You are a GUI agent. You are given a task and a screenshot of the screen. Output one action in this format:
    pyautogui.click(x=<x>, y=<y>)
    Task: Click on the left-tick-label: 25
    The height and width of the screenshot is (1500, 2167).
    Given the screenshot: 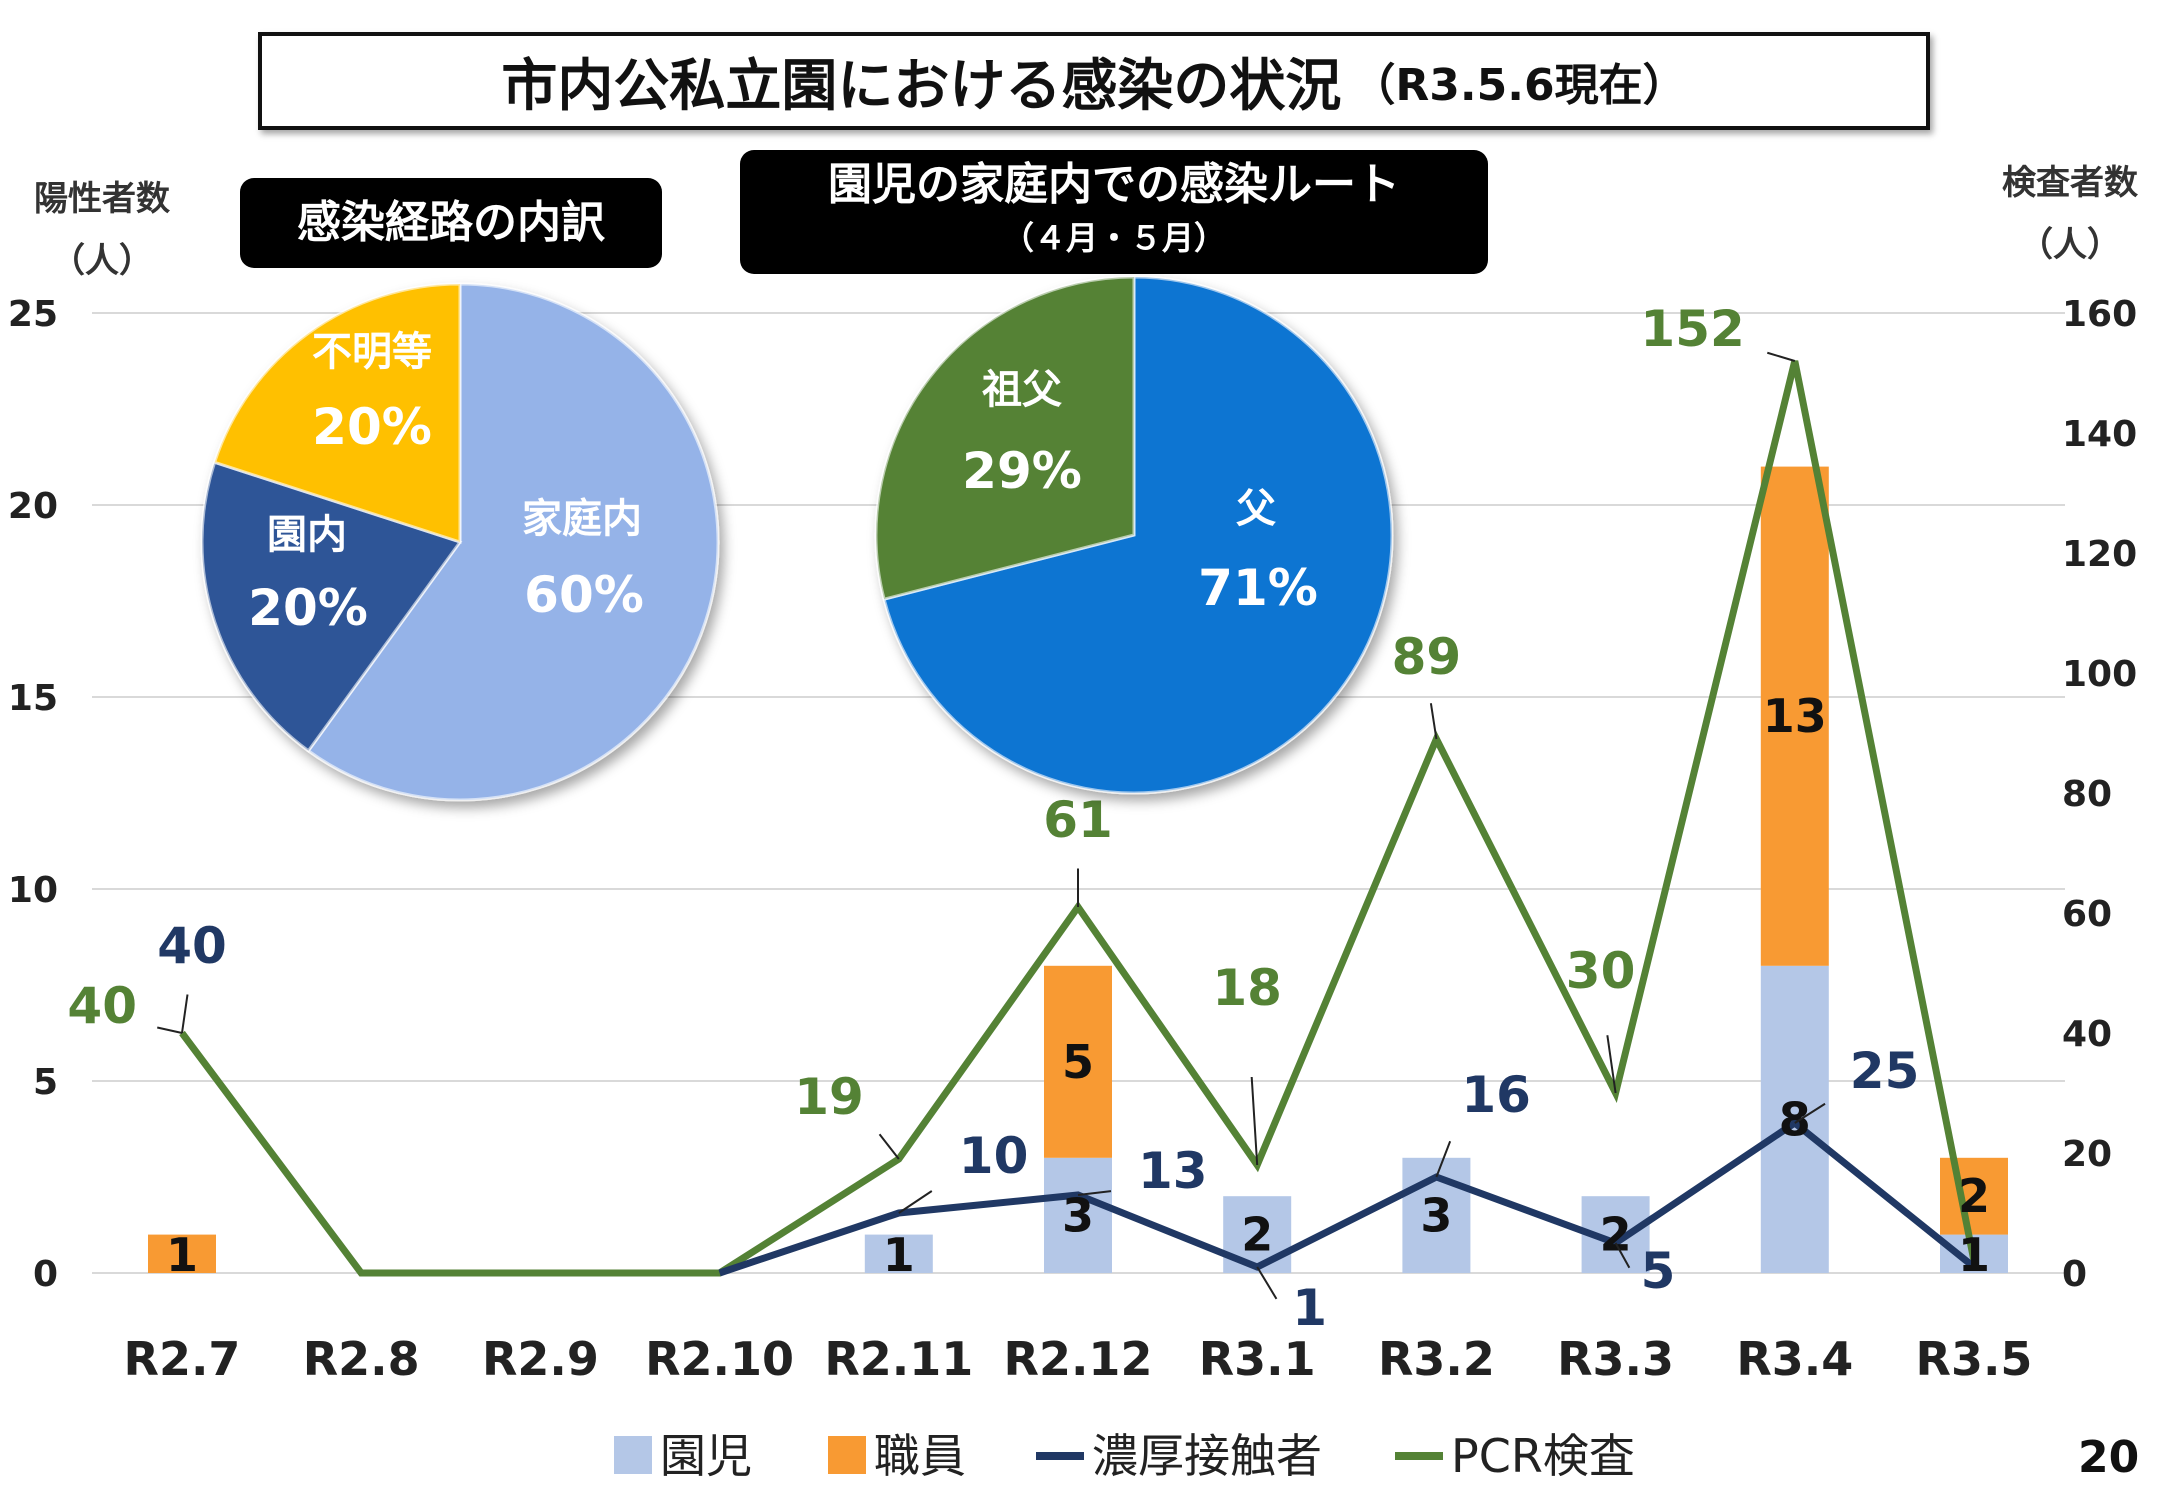 What is the action you would take?
    pyautogui.click(x=33, y=314)
    